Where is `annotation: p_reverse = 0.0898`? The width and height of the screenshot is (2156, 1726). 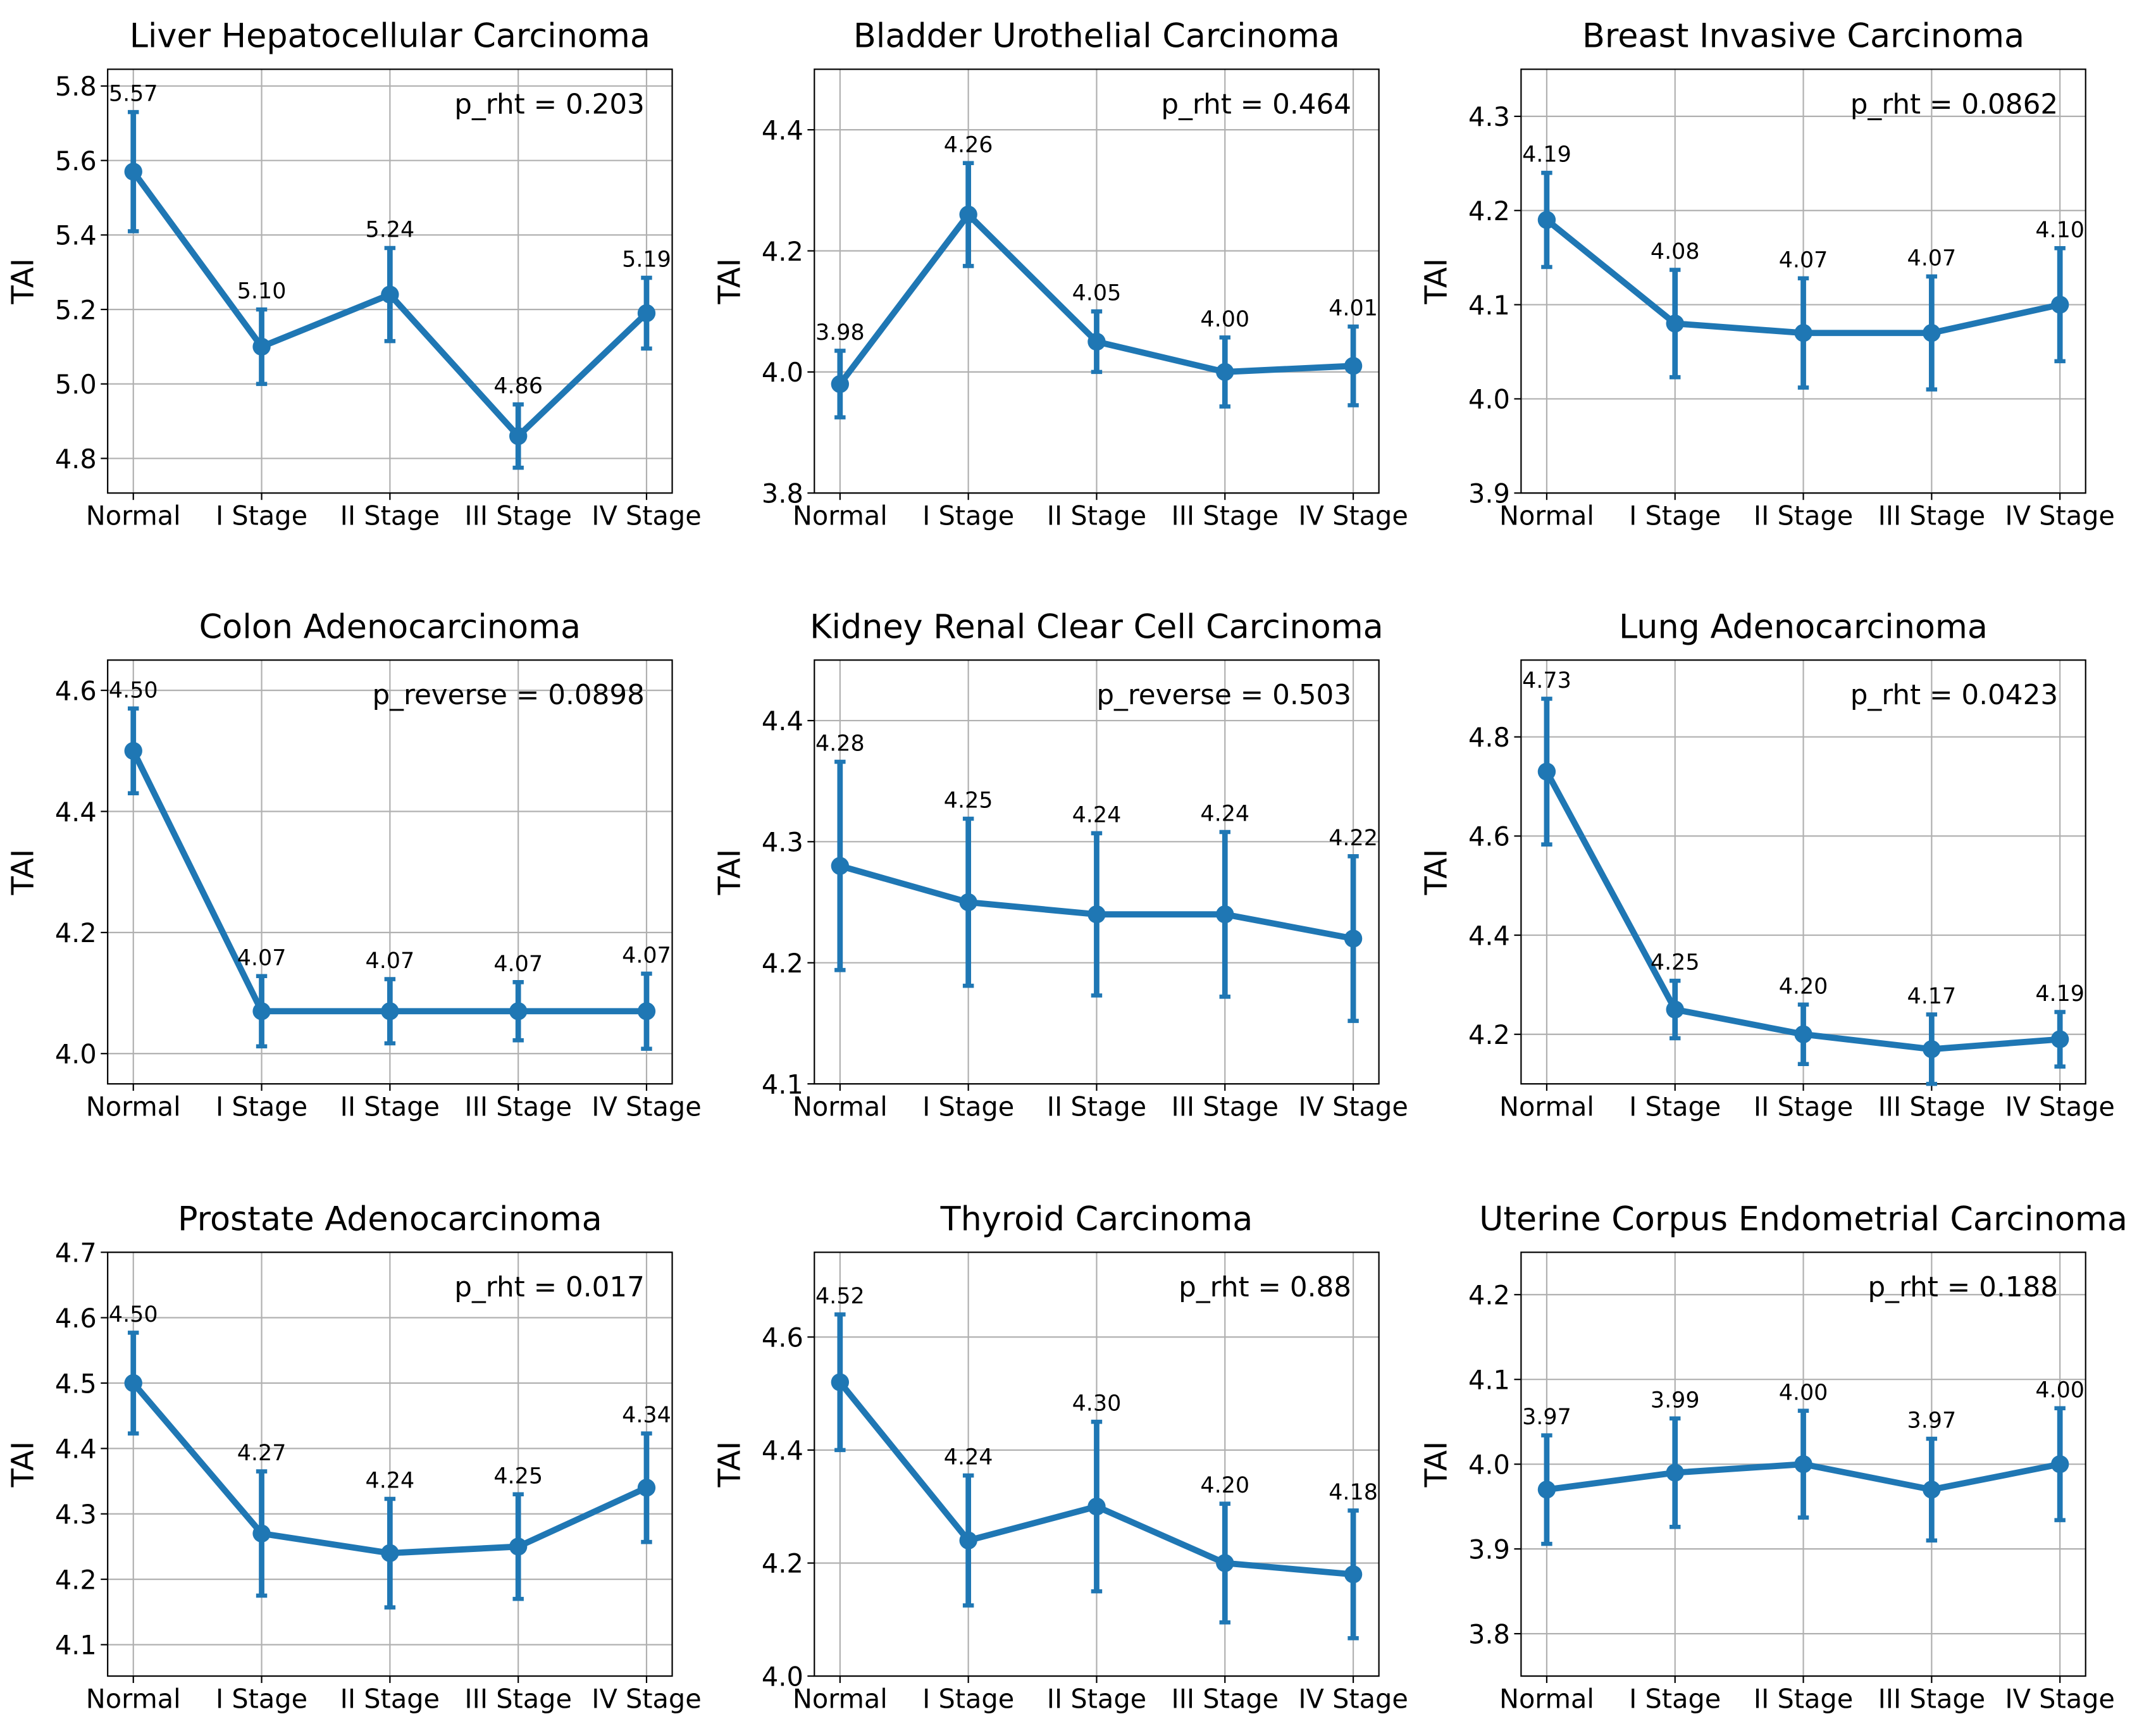 annotation: p_reverse = 0.0898 is located at coordinates (508, 695).